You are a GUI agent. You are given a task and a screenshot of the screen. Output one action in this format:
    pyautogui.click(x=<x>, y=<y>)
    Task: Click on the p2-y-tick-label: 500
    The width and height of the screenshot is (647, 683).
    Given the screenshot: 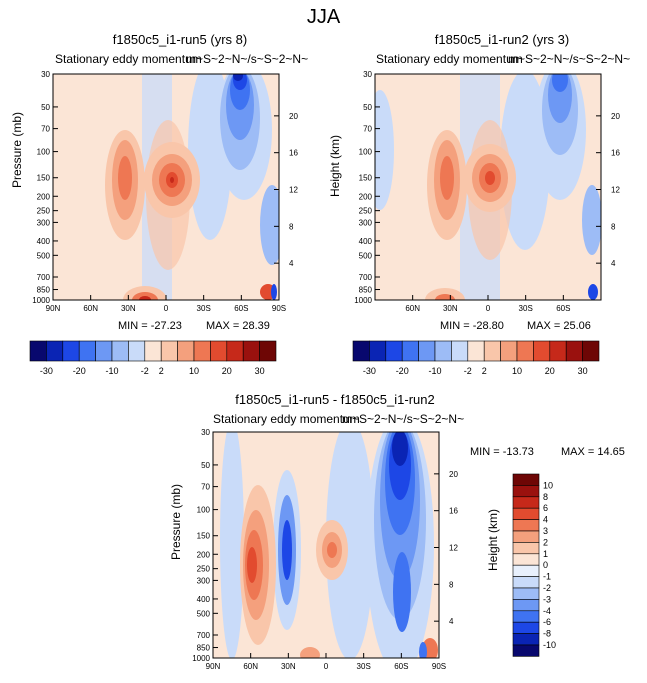 What is the action you would take?
    pyautogui.click(x=366, y=255)
    